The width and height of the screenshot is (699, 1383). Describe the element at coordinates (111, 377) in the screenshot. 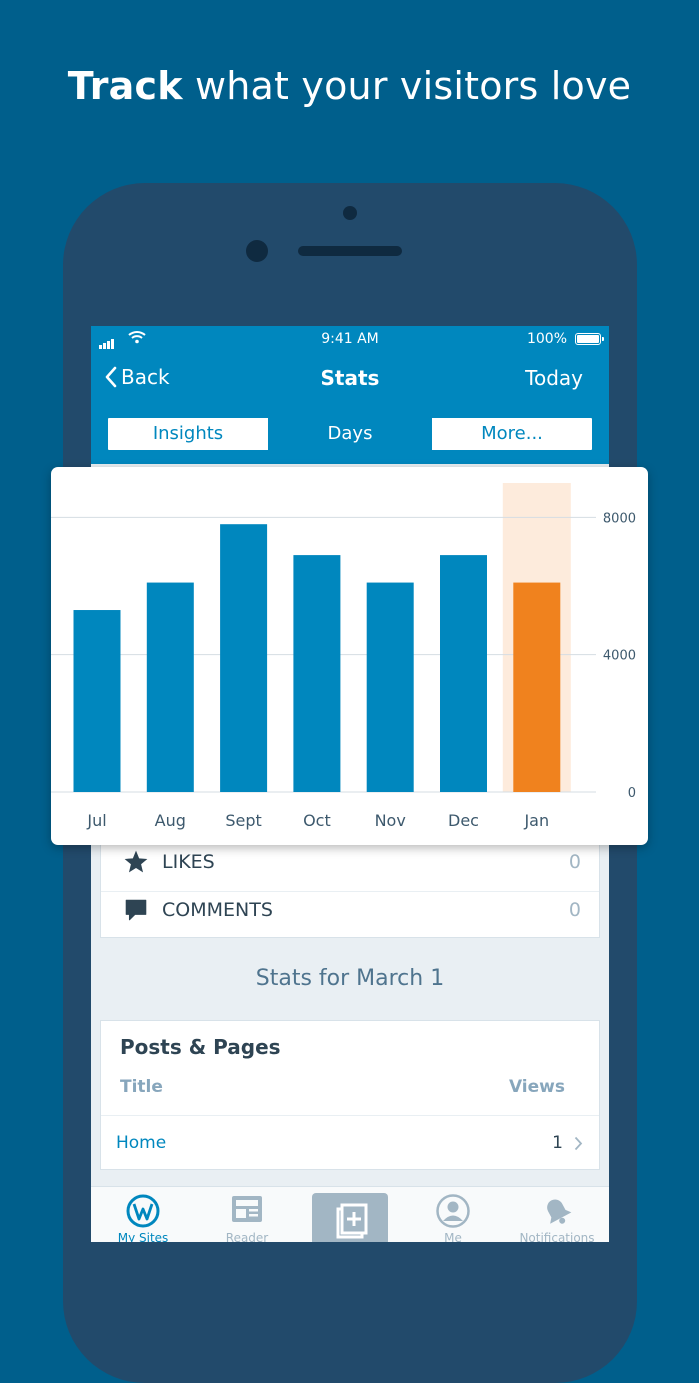

I see `chevron-left-icon` at that location.